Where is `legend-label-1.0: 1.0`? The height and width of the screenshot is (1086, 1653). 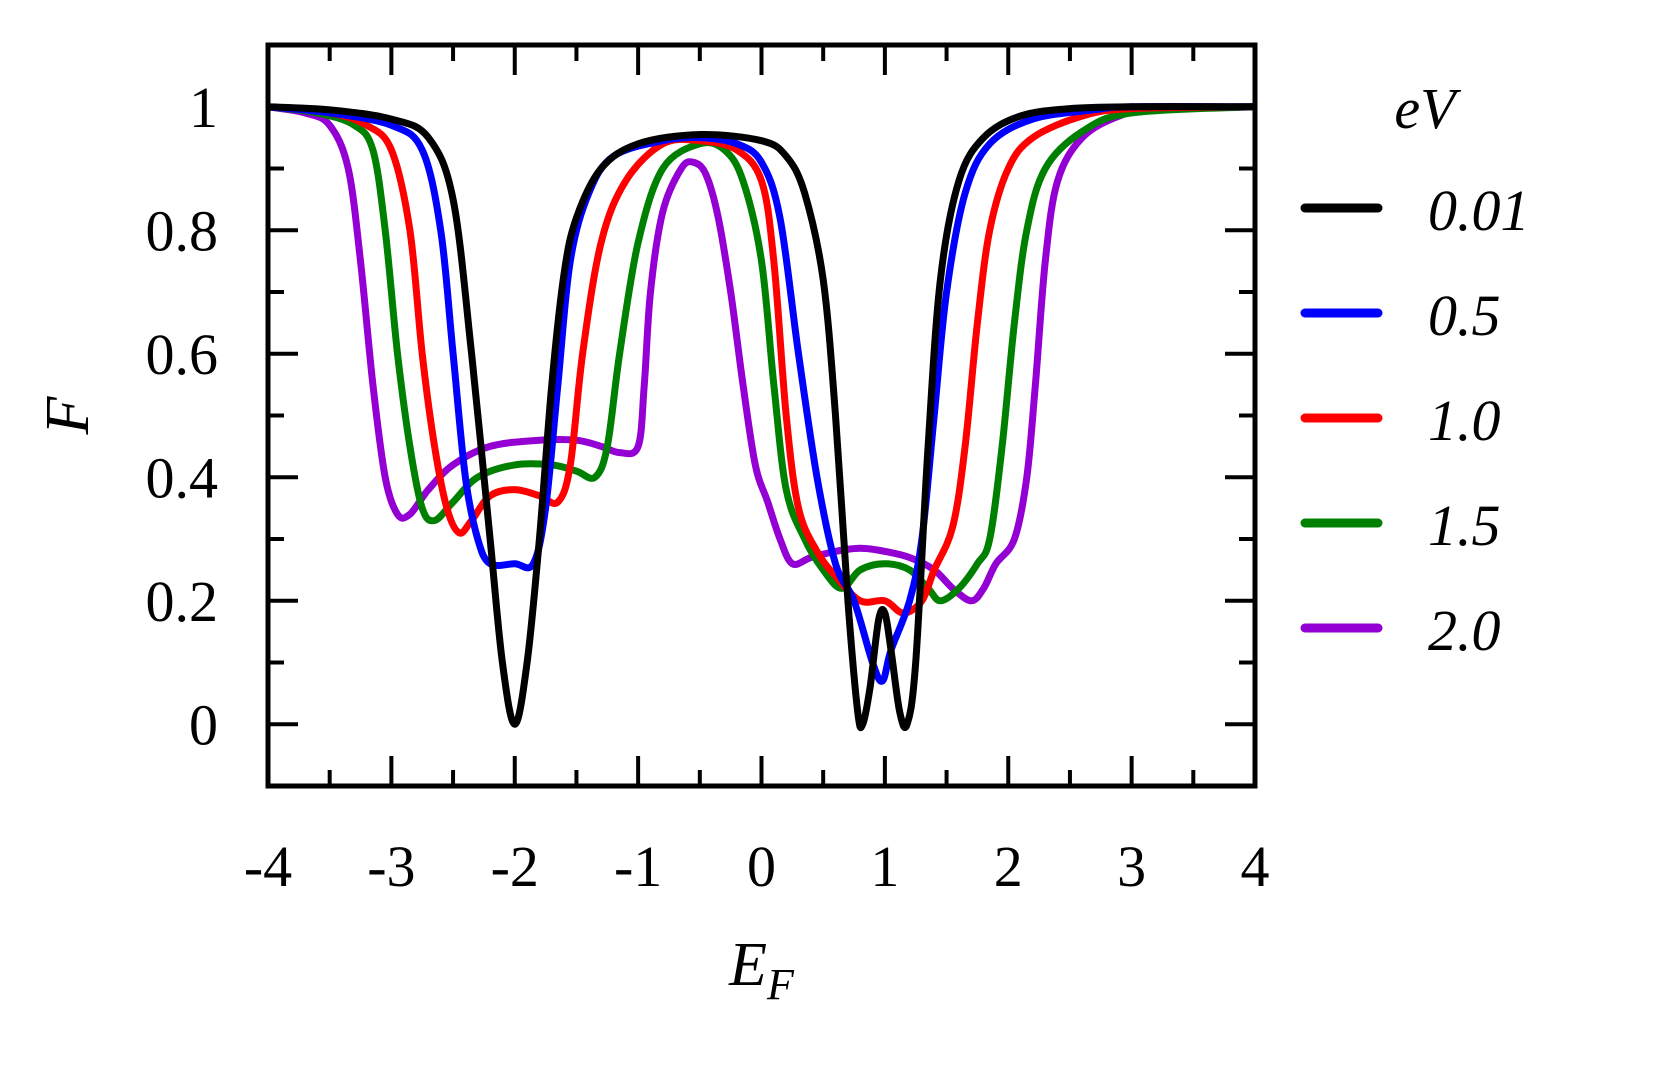 legend-label-1.0: 1.0 is located at coordinates (1464, 420).